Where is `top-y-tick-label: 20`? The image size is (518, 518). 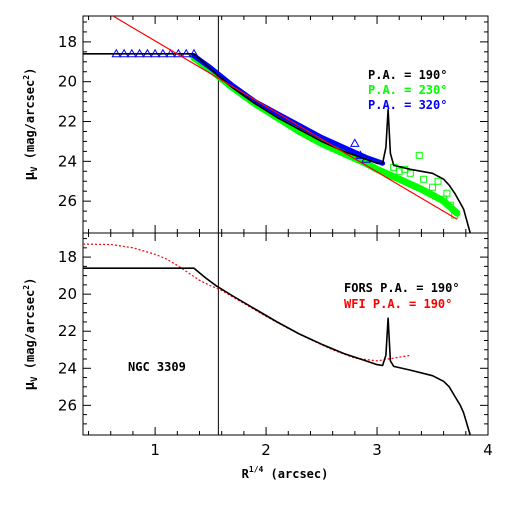 top-y-tick-label: 20 is located at coordinates (67, 82).